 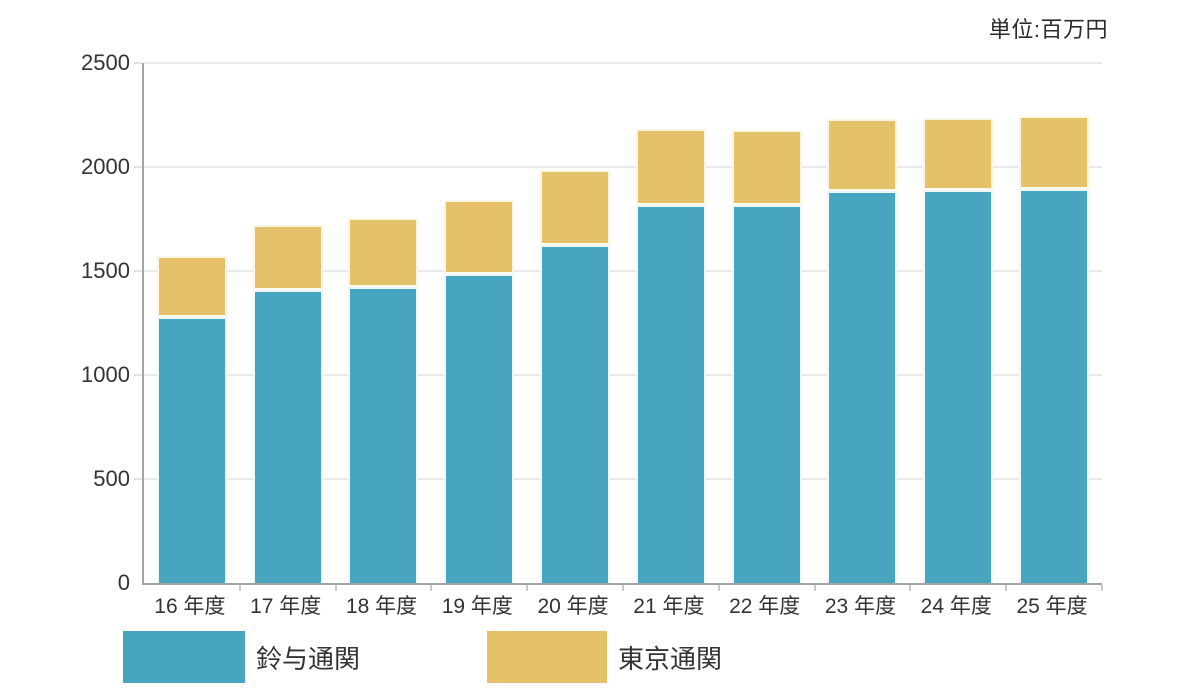 I want to click on y-tick-label: 1000, so click(x=105, y=374).